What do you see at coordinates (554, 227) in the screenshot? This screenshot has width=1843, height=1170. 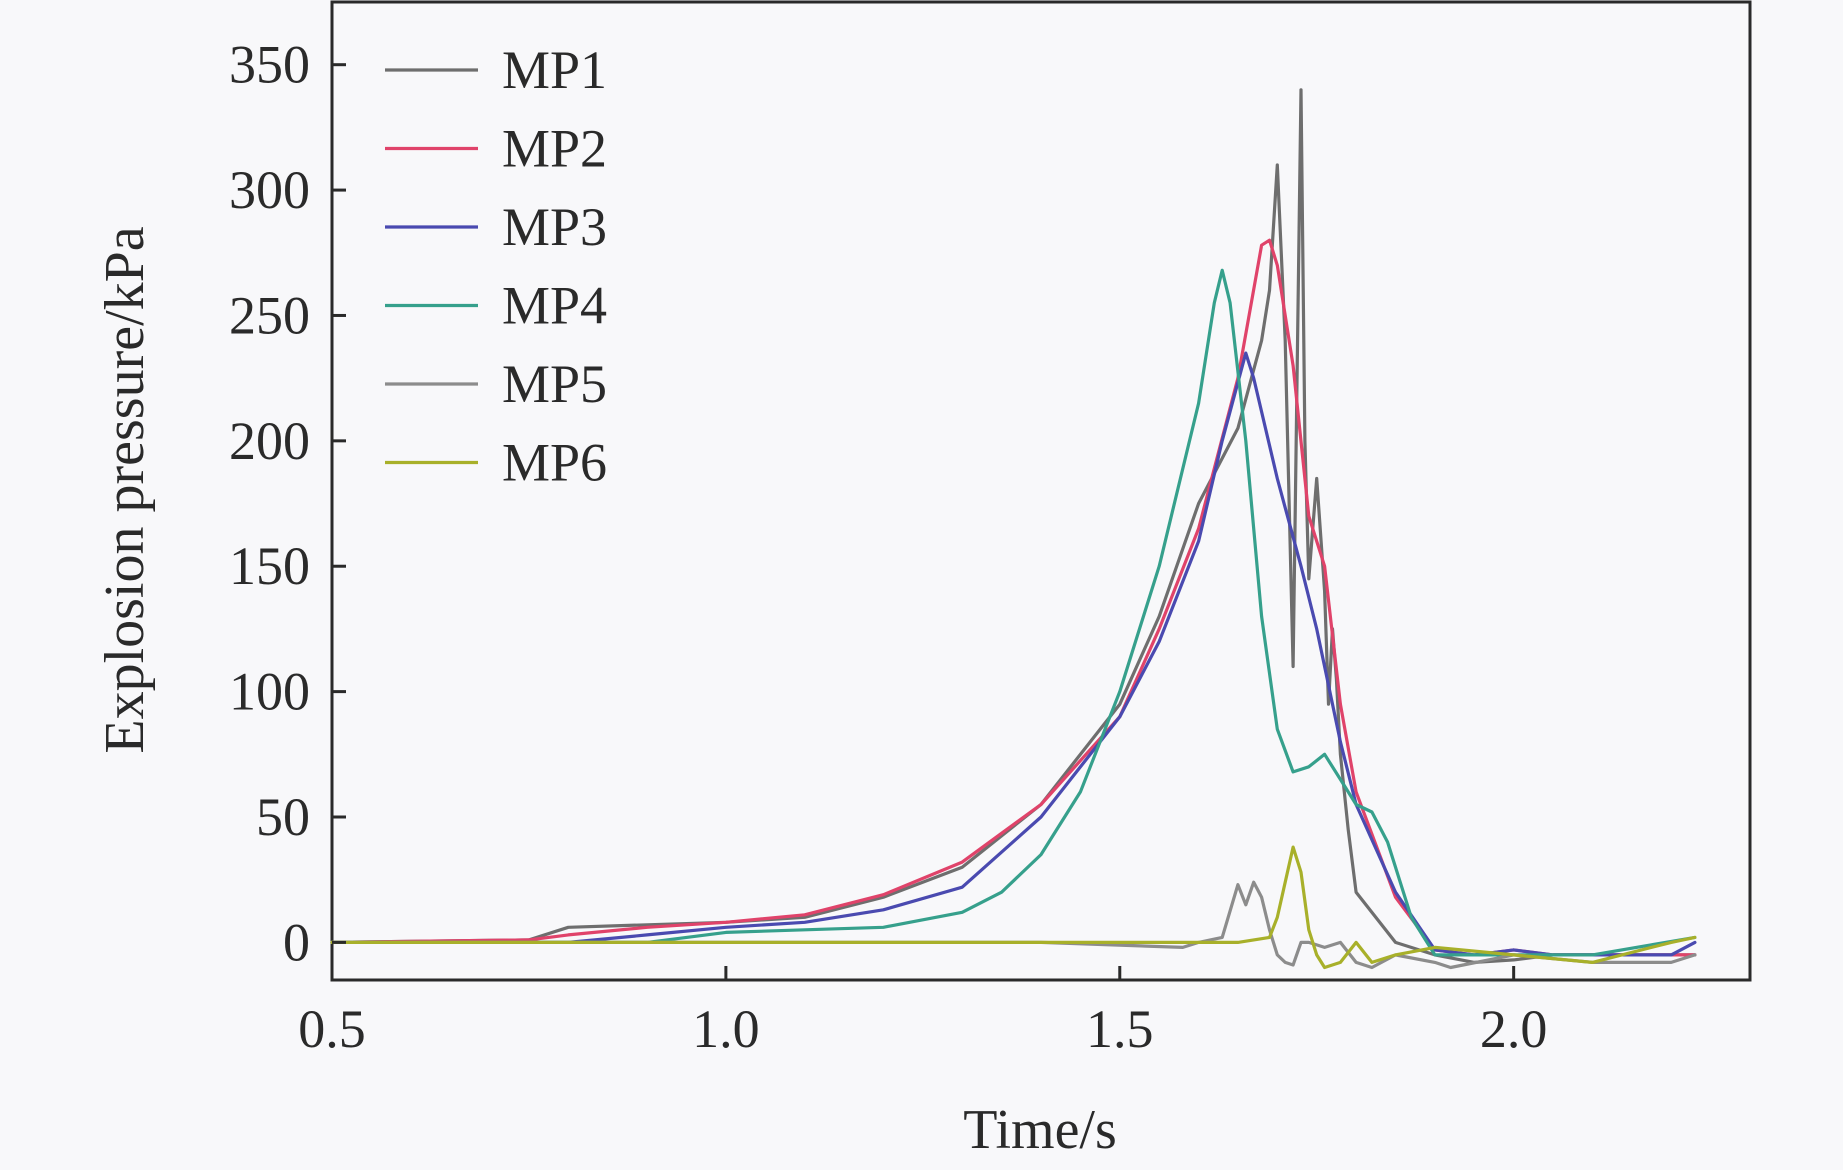 I see `legend-label-mp3: MP3` at bounding box center [554, 227].